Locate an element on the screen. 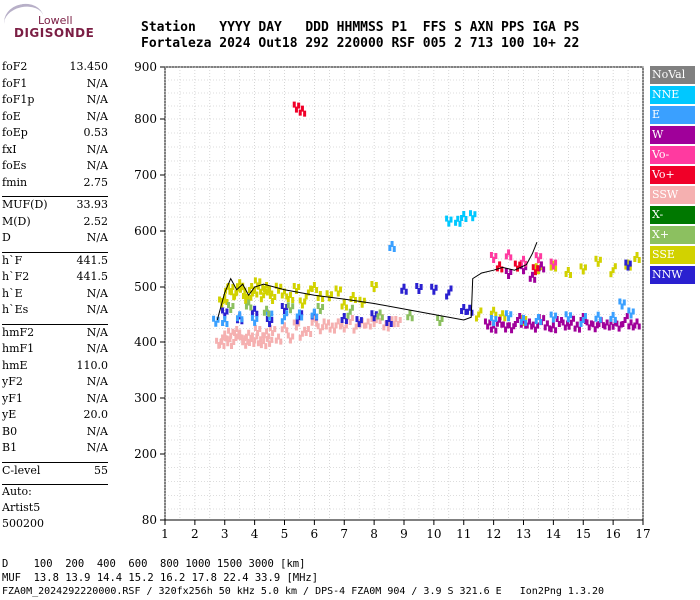 Image resolution: width=700 pixels, height=600 pixels. parameter-name: fxI is located at coordinates (9, 149).